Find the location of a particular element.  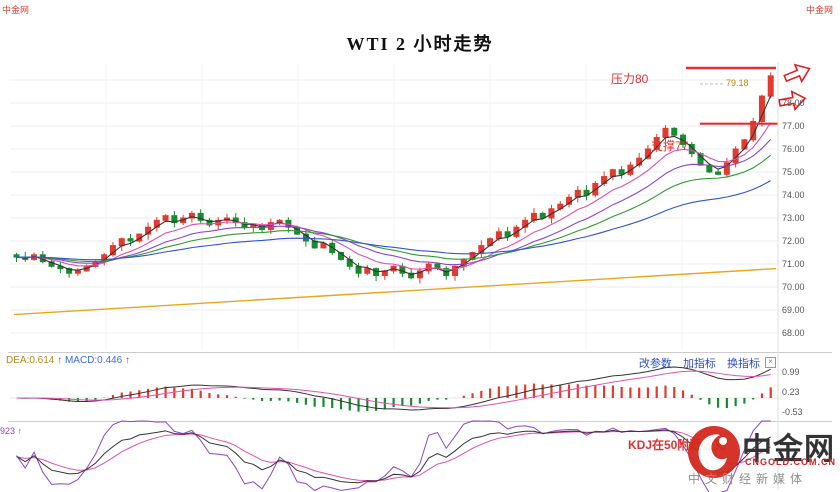

price-tick-label: 77.00 is located at coordinates (793, 126).